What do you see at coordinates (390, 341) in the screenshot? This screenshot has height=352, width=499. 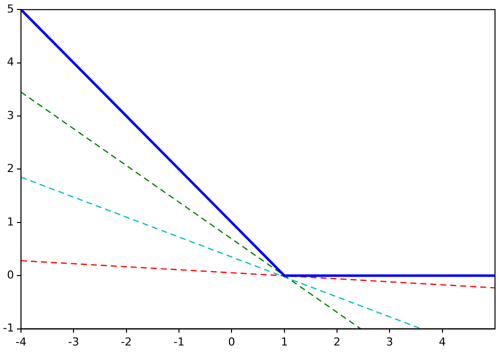 I see `x-tick-label: 3` at bounding box center [390, 341].